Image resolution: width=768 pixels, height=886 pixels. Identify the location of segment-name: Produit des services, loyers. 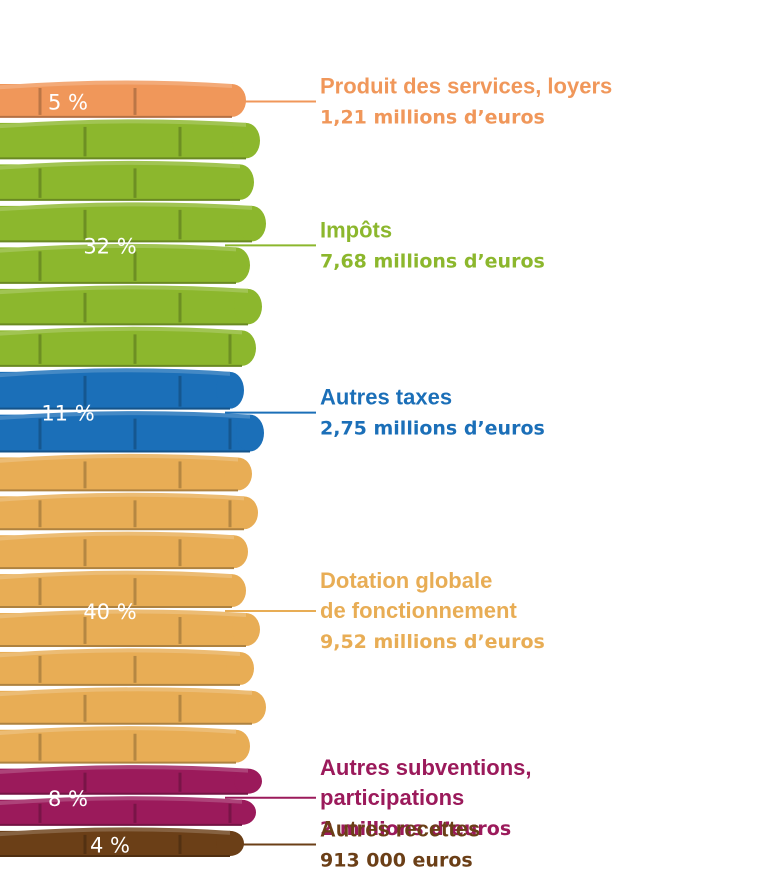
(466, 85).